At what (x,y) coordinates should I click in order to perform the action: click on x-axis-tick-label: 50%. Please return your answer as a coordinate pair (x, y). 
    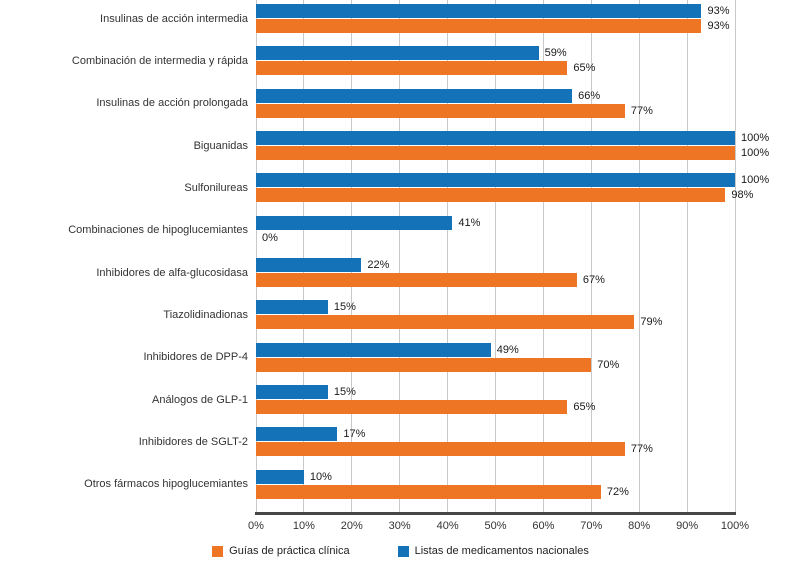
    Looking at the image, I should click on (495, 526).